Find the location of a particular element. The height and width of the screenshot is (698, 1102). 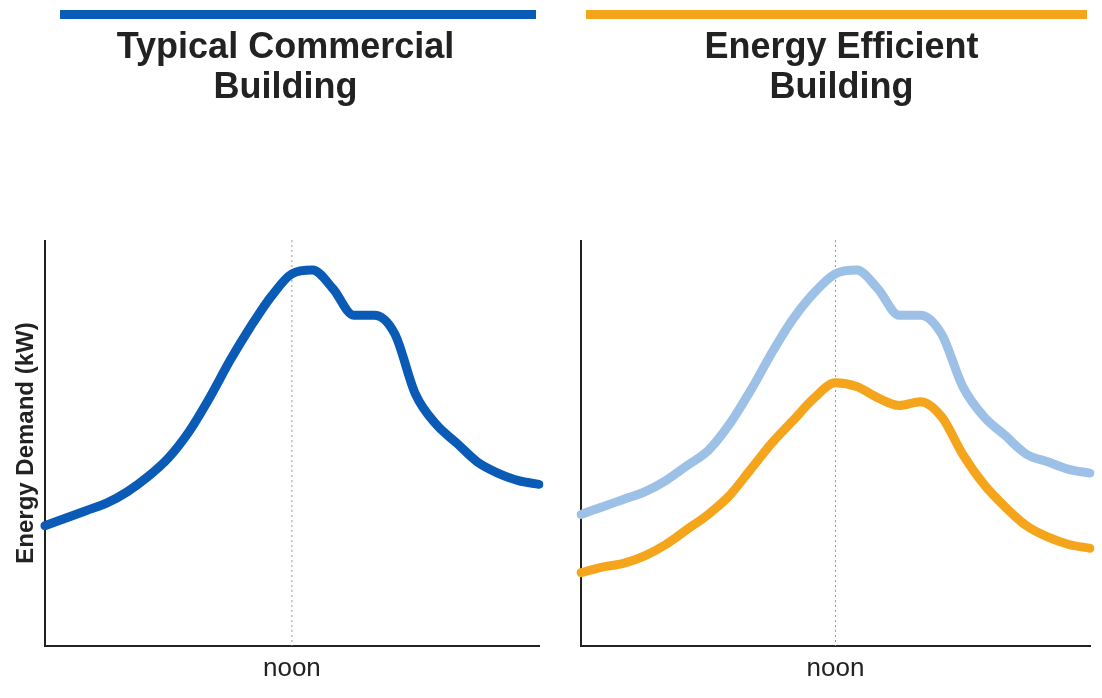

chart-title: Energy Efficient Building is located at coordinates (841, 65).